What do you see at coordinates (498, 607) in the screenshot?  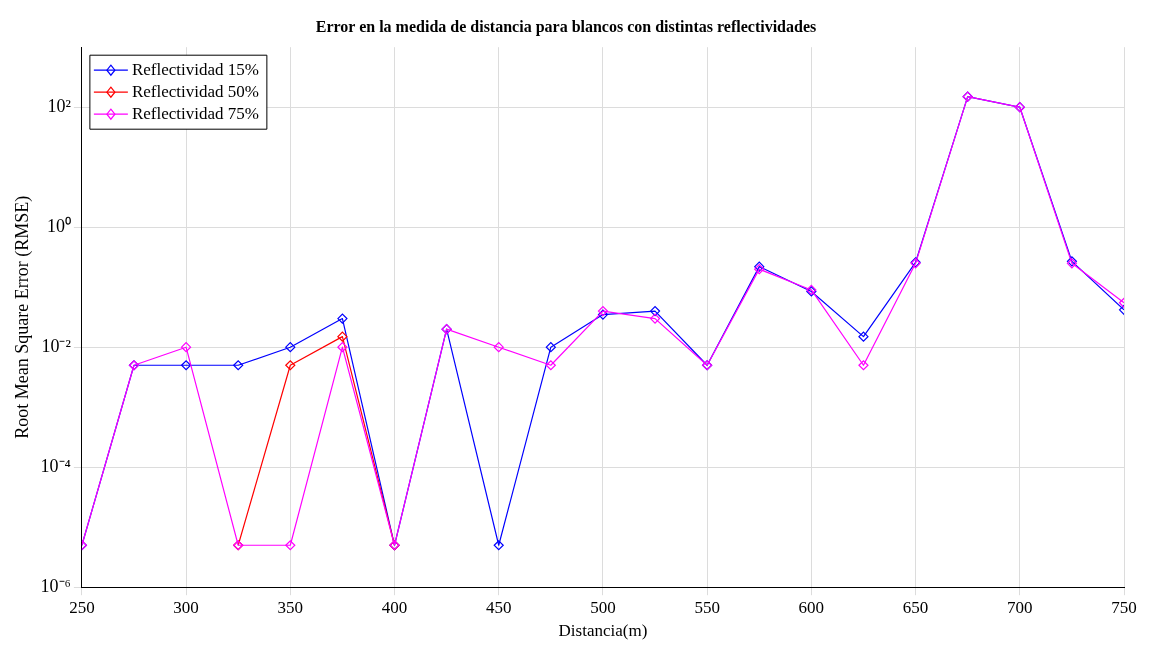 I see `x-tick-label: 450` at bounding box center [498, 607].